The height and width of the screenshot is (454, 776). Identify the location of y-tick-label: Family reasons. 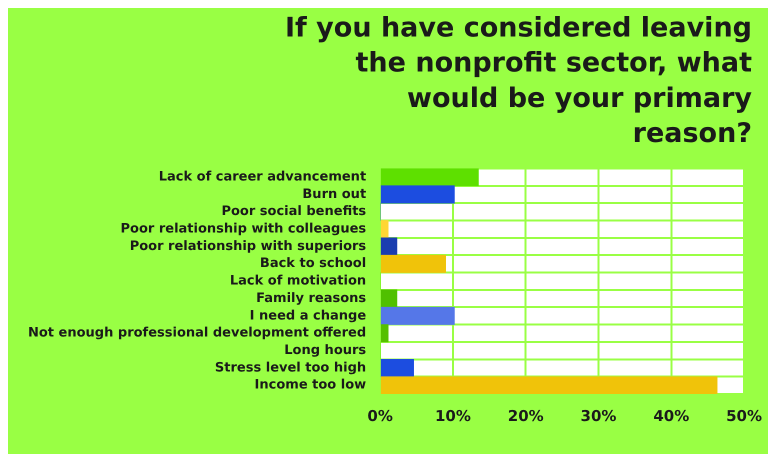
(311, 298).